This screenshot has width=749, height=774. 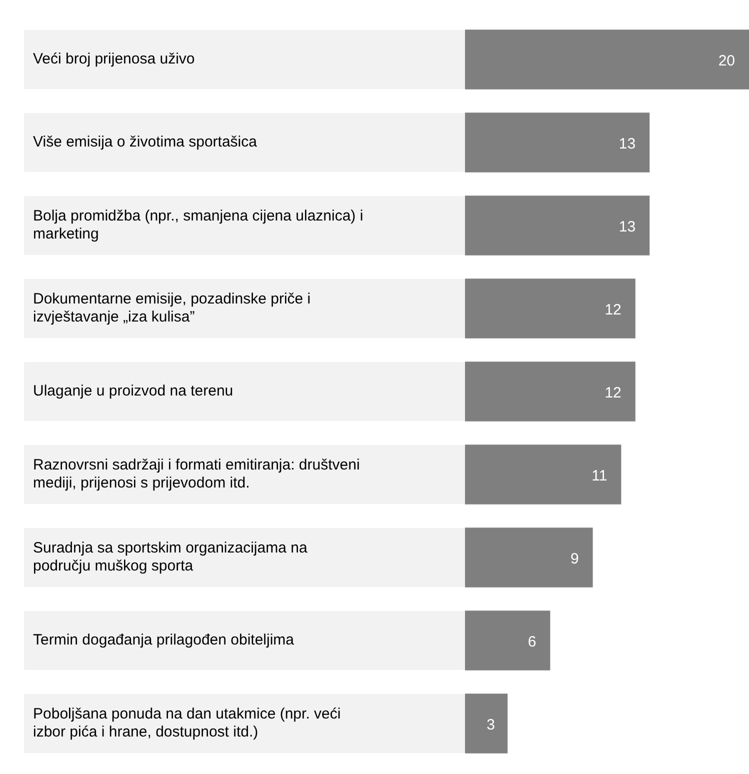 What do you see at coordinates (133, 391) in the screenshot?
I see `y-tick-label: Ulaganje u proizvod na terenu` at bounding box center [133, 391].